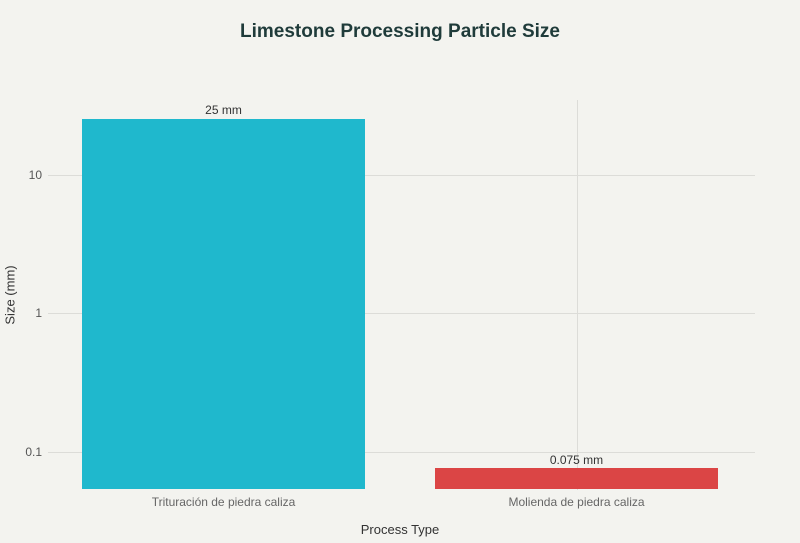 The width and height of the screenshot is (800, 543). I want to click on x-tick-trituracion: Trituración de piedra caliza, so click(223, 502).